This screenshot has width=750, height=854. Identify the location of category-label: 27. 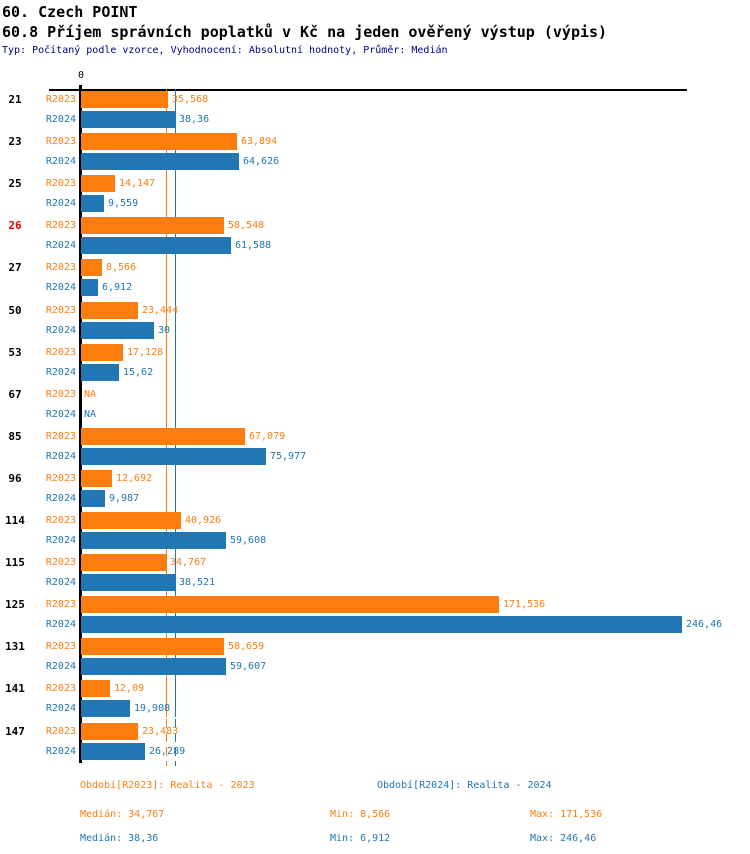
(15, 267).